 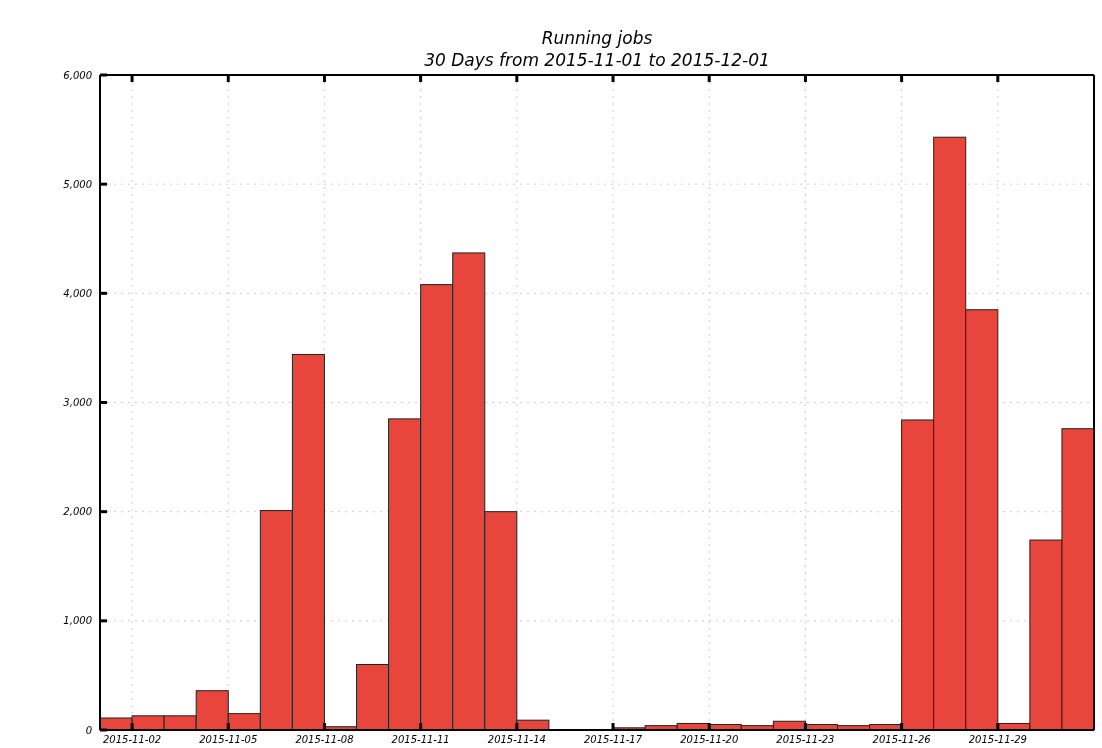 What do you see at coordinates (77, 512) in the screenshot?
I see `y-tick-label: 2,000` at bounding box center [77, 512].